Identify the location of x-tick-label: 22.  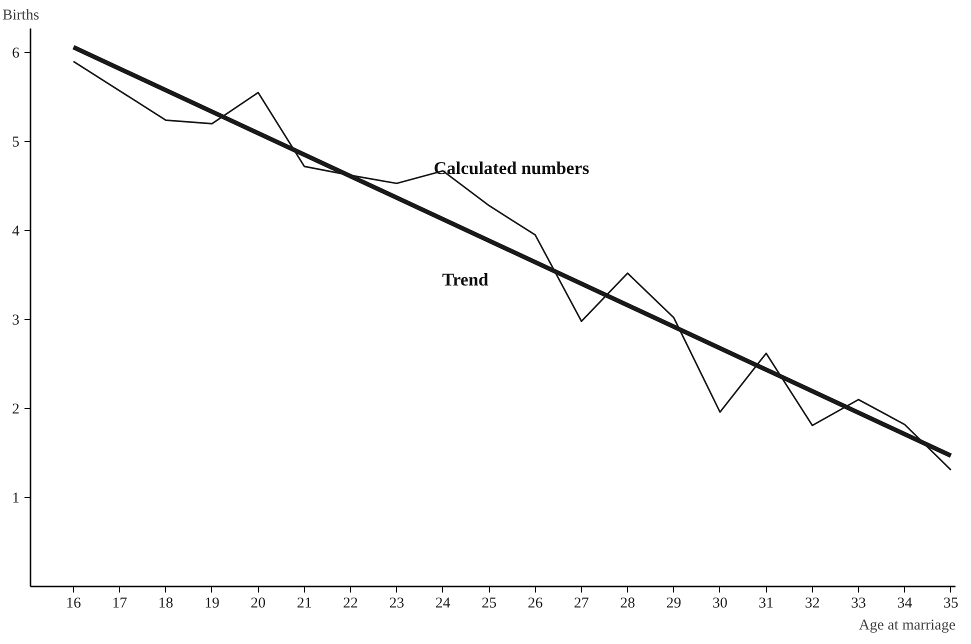
(350, 604).